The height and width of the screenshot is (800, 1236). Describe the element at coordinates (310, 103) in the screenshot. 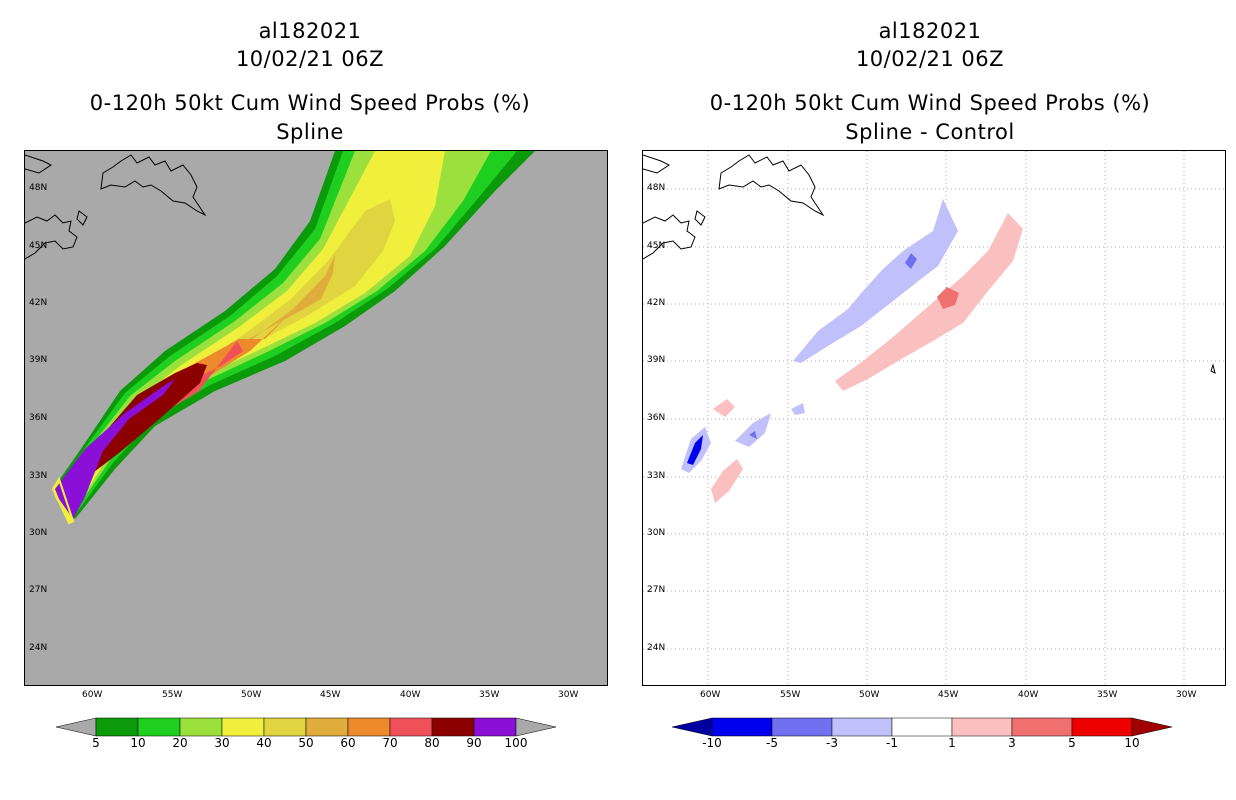

I see `left-title-product: 0-120h 50kt Cum Wind Speed Probs (%)` at that location.